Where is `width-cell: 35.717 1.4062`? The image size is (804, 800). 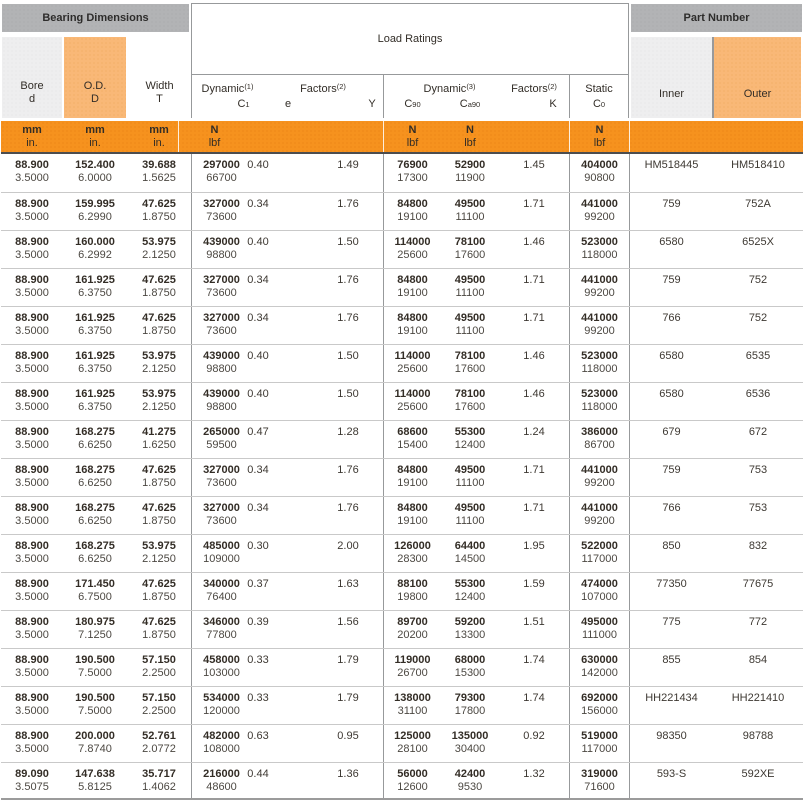 width-cell: 35.717 1.4062 is located at coordinates (159, 780).